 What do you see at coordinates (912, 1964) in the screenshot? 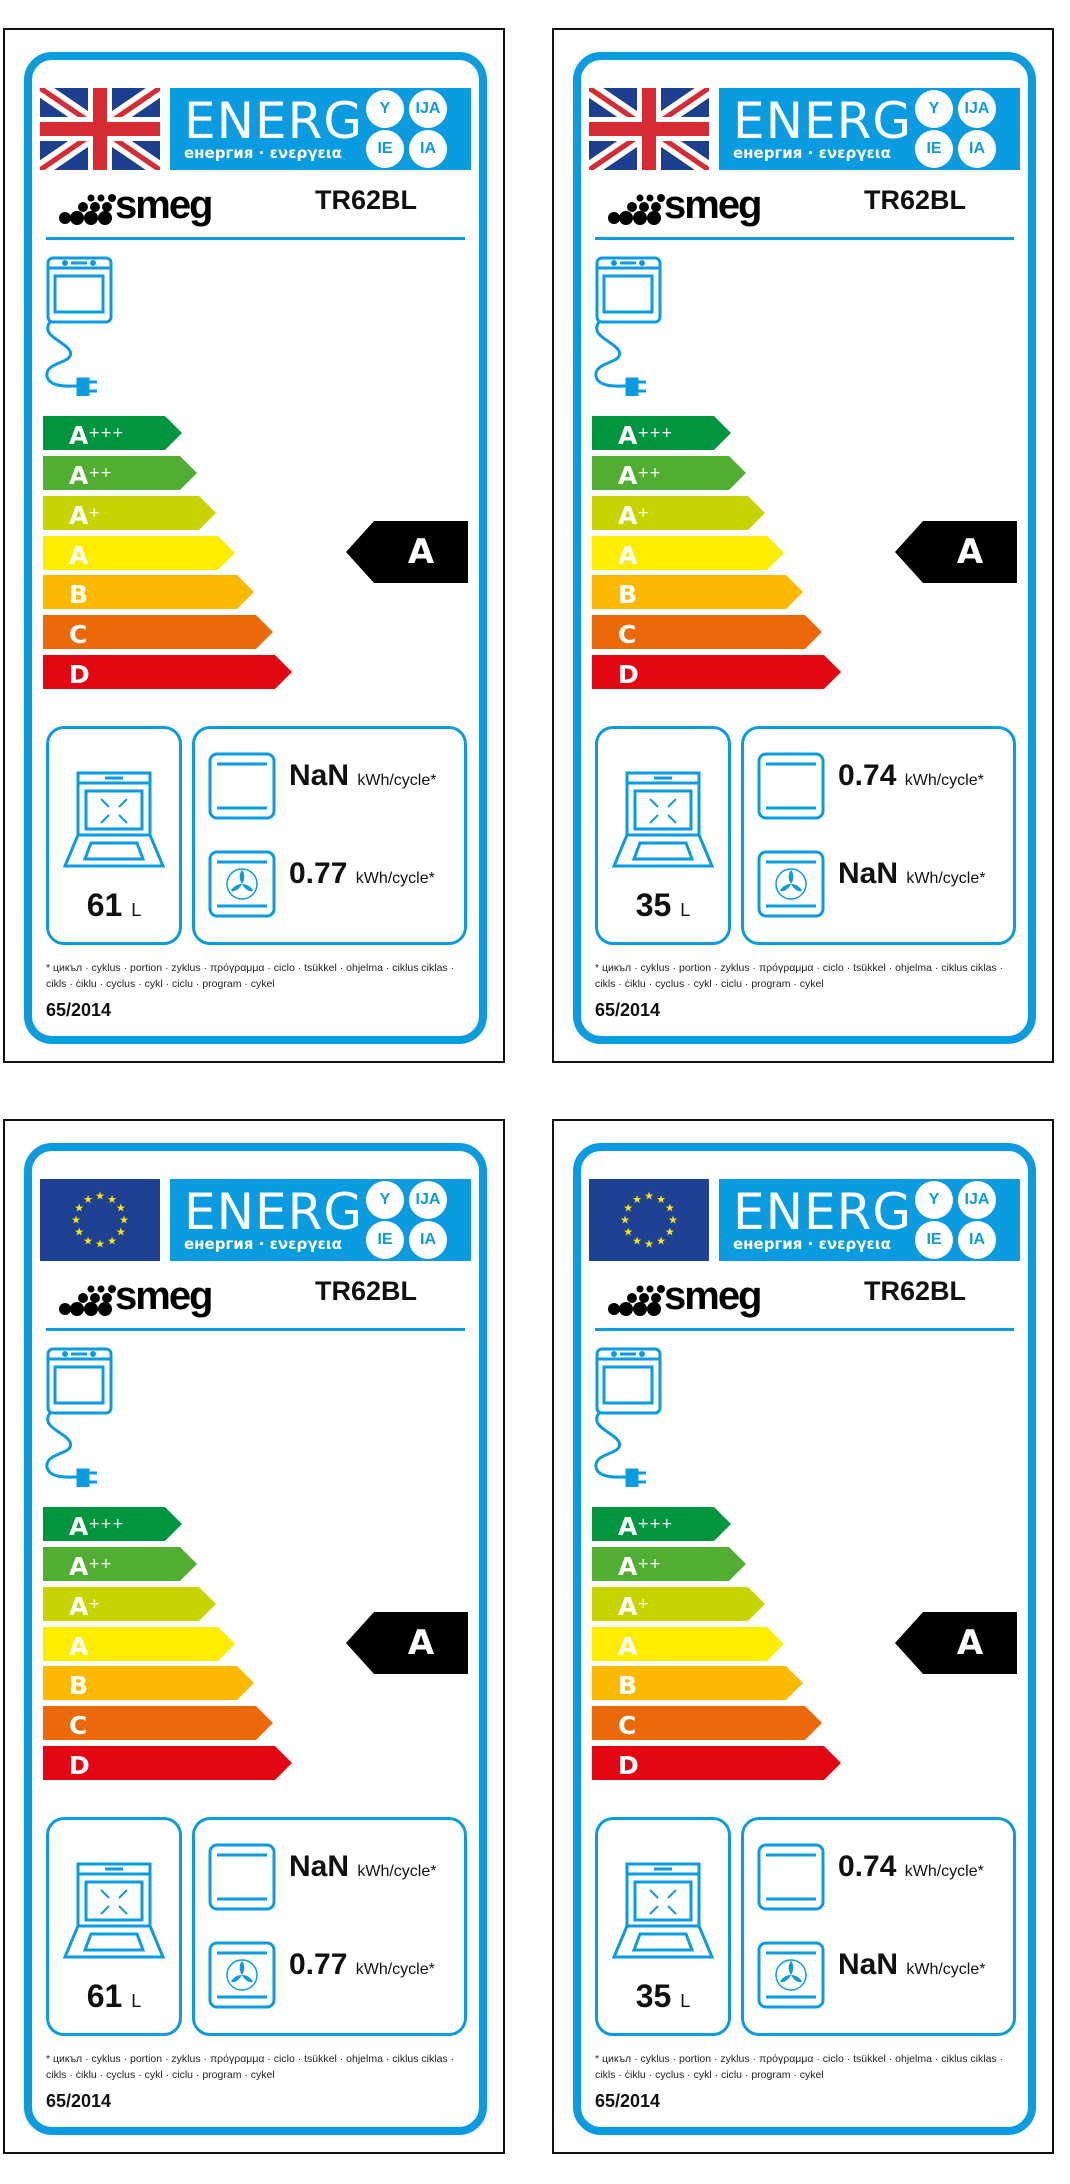
I see `fan-consumption: NaN kWh/cycle*` at bounding box center [912, 1964].